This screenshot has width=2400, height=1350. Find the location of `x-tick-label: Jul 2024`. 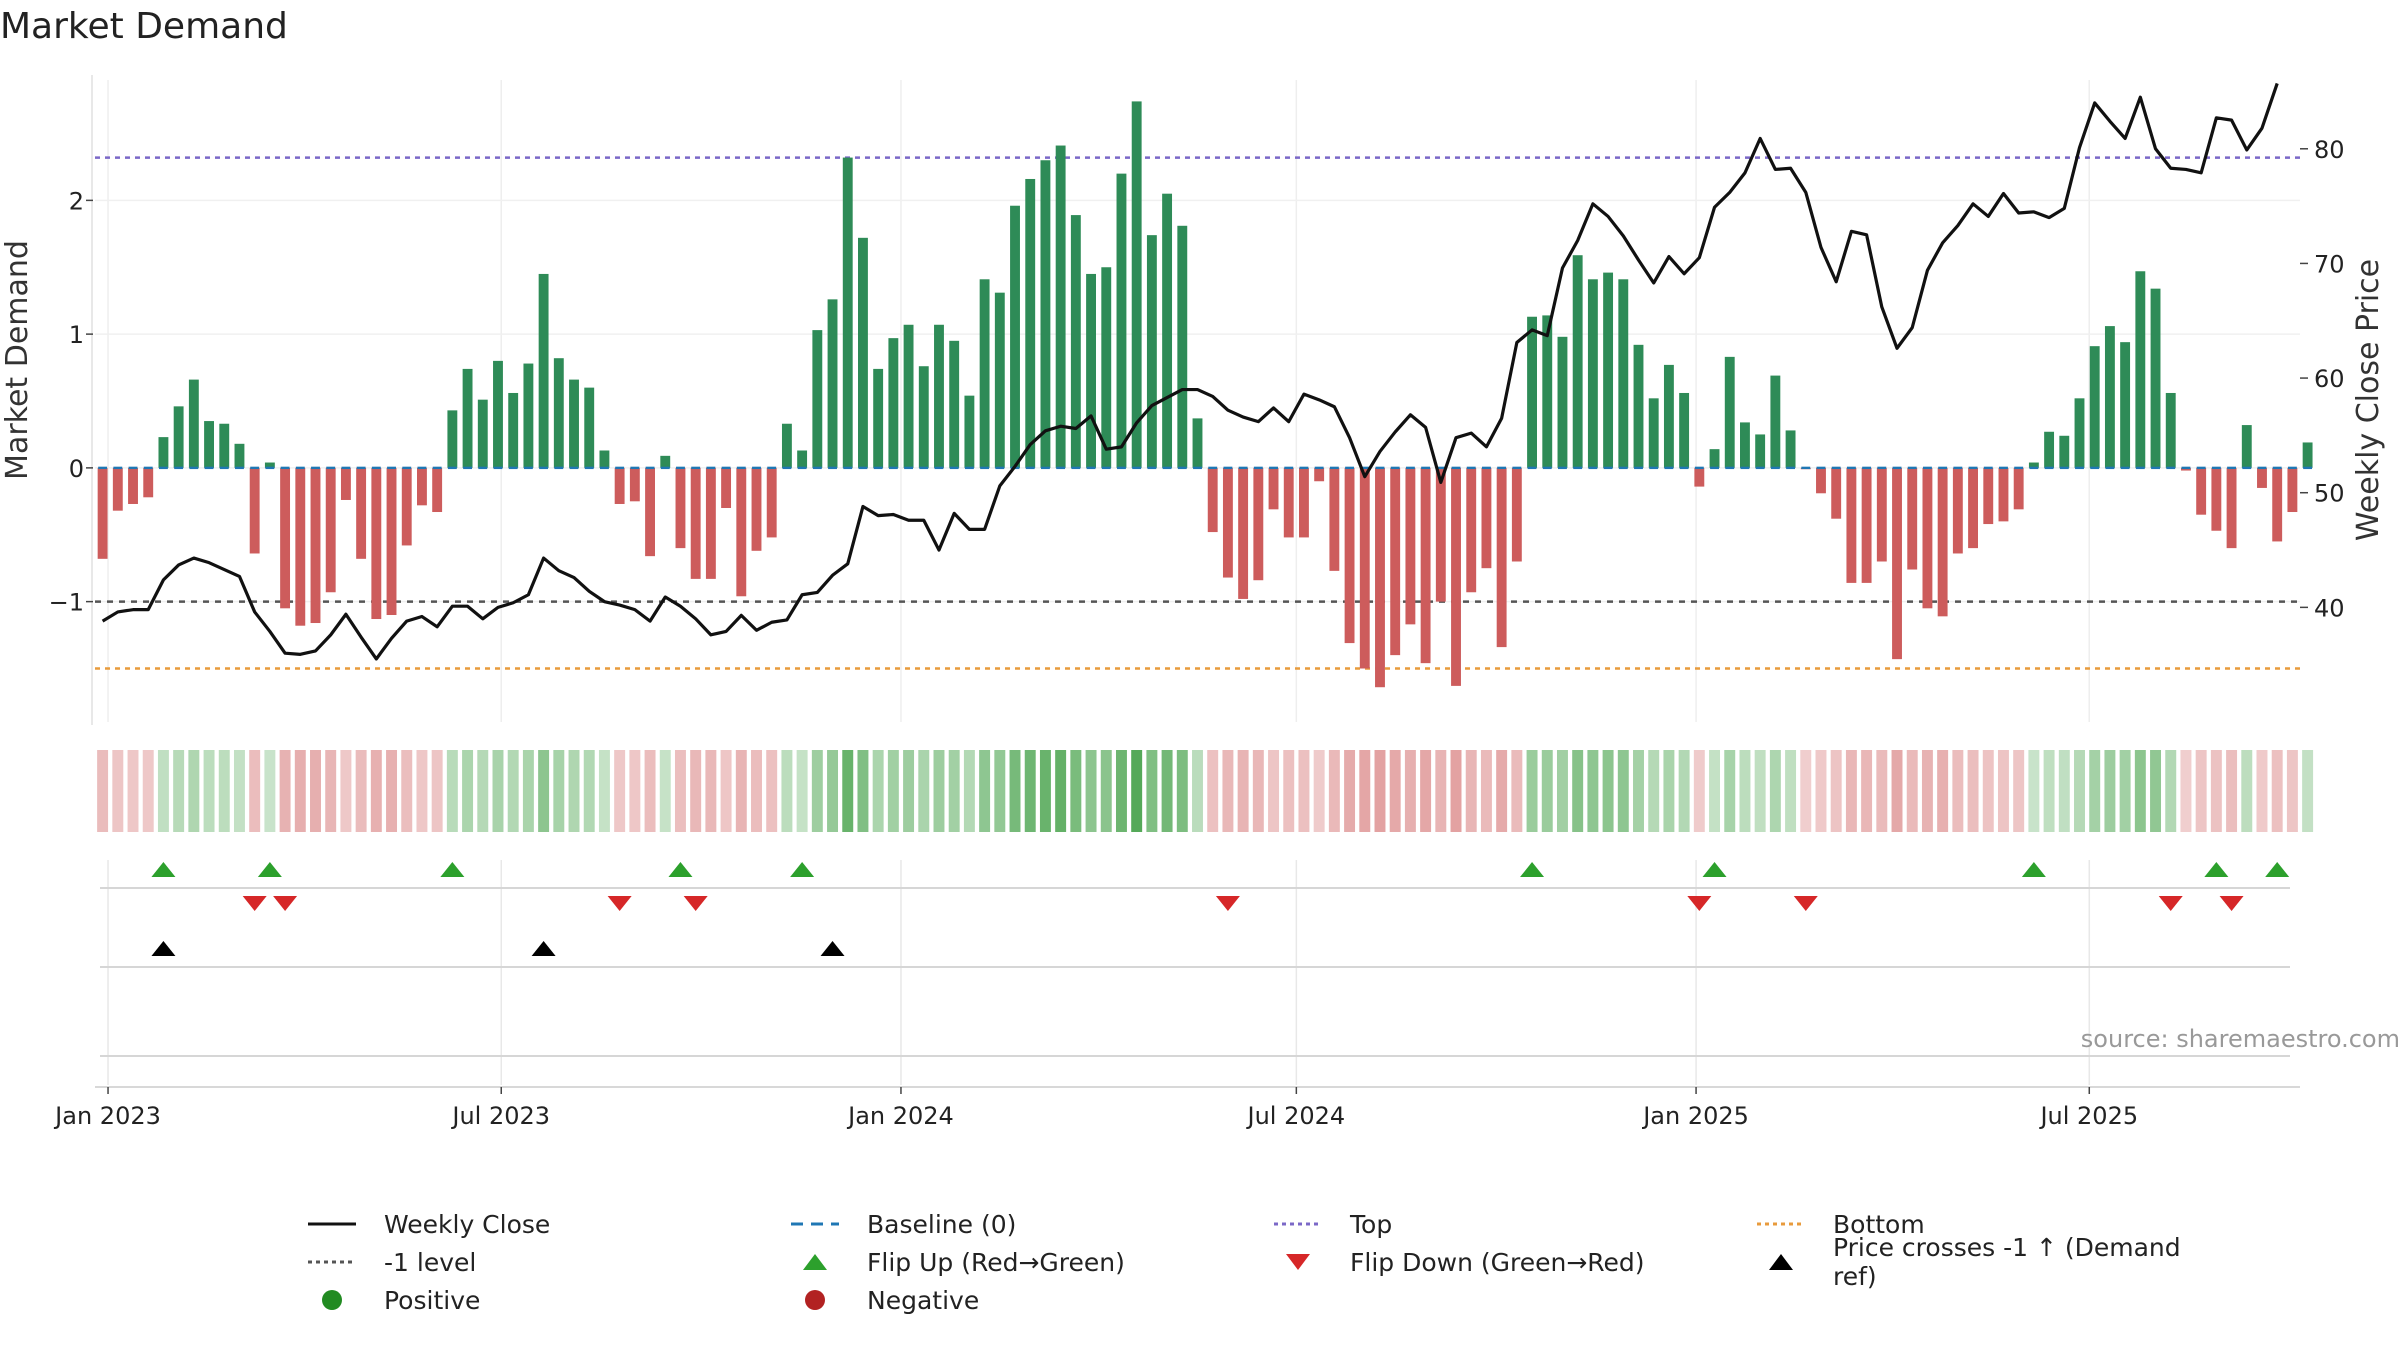

x-tick-label: Jul 2024 is located at coordinates (1296, 1116).